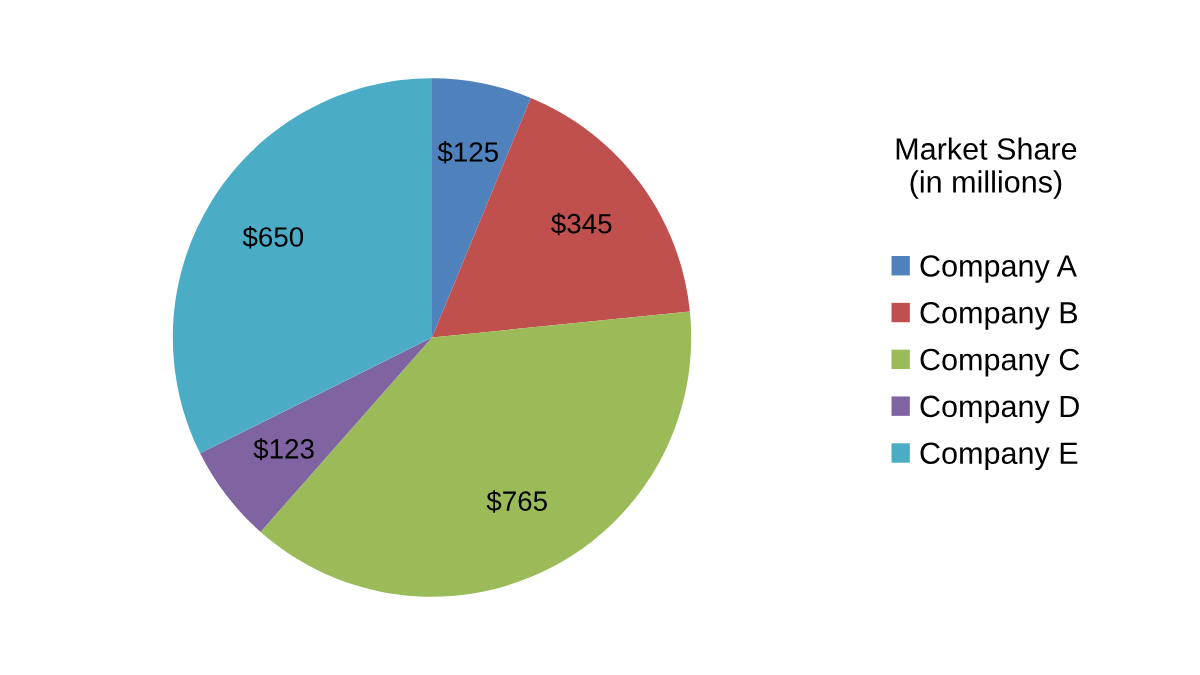 The image size is (1200, 675). What do you see at coordinates (273, 237) in the screenshot?
I see `data-label: $650` at bounding box center [273, 237].